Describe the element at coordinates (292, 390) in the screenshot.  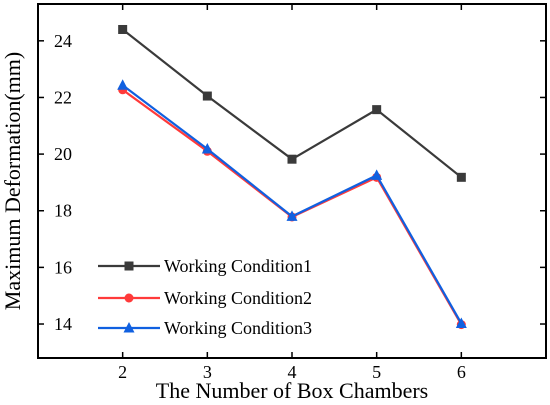
I see `x-axis-title: The Number of Box Chambers` at that location.